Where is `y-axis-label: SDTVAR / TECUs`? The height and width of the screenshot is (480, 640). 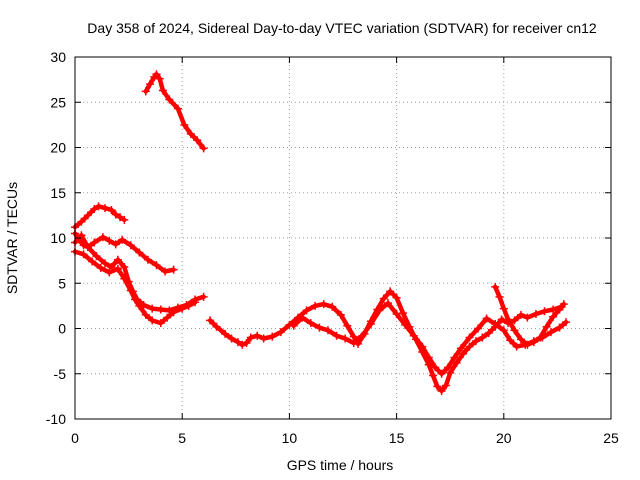
y-axis-label: SDTVAR / TECUs is located at coordinates (12, 238).